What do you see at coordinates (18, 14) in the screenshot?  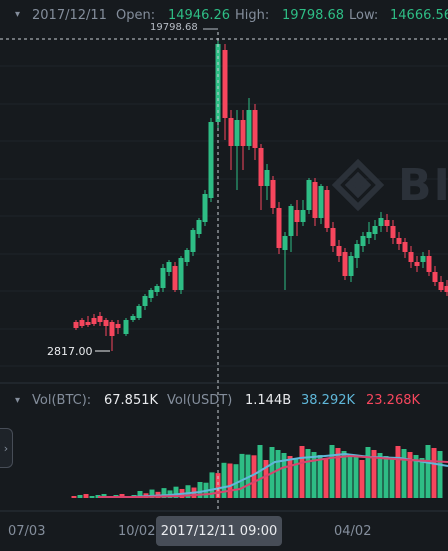 I see `collapse-chevron-icon: ▾` at bounding box center [18, 14].